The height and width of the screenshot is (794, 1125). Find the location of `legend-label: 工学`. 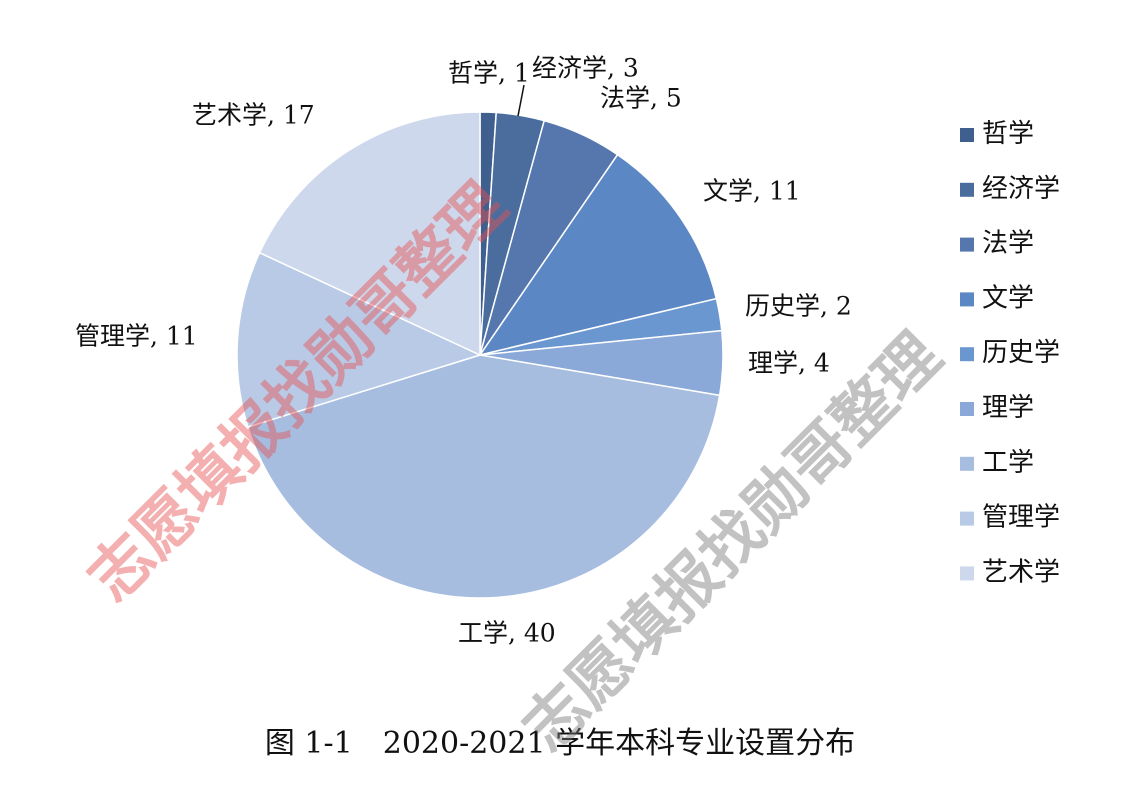

legend-label: 工学 is located at coordinates (1008, 463).